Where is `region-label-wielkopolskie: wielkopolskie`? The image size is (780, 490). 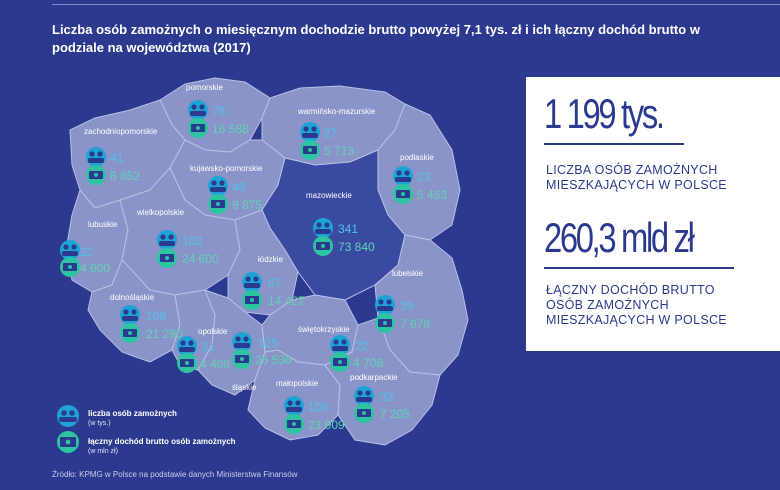 region-label-wielkopolskie: wielkopolskie is located at coordinates (160, 212).